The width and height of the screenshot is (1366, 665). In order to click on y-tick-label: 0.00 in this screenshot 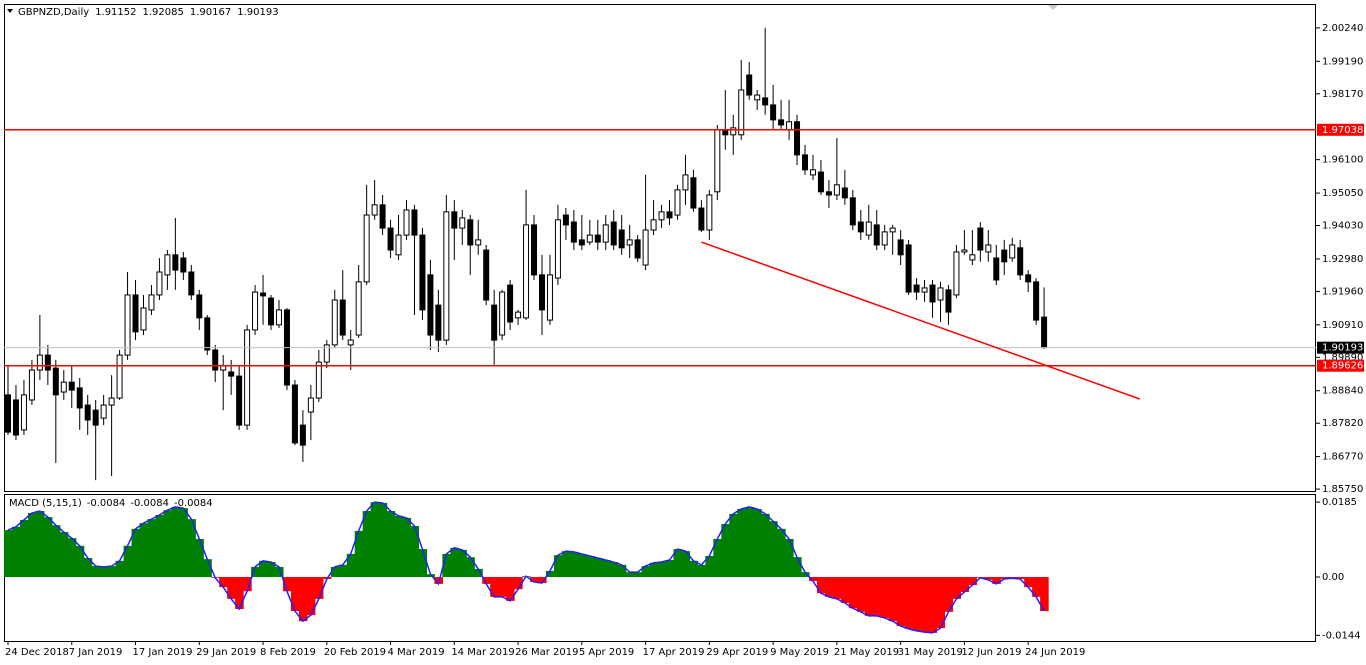, I will do `click(1333, 577)`.